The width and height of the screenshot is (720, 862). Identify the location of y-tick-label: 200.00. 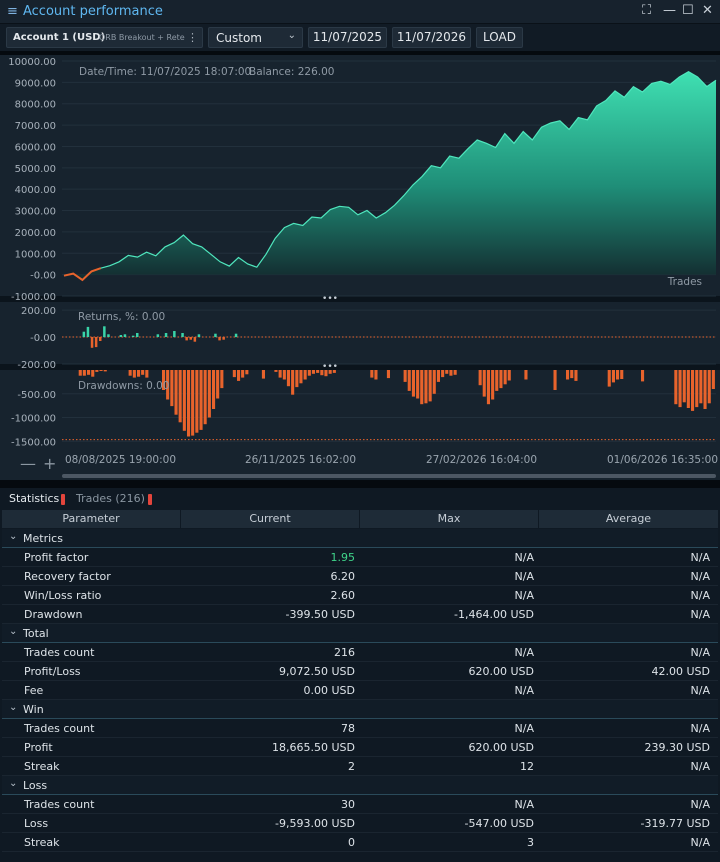
(38, 311).